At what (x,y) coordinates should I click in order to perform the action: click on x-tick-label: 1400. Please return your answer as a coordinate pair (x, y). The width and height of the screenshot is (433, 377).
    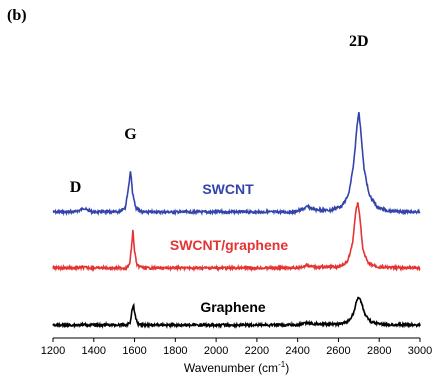
    Looking at the image, I should click on (94, 351).